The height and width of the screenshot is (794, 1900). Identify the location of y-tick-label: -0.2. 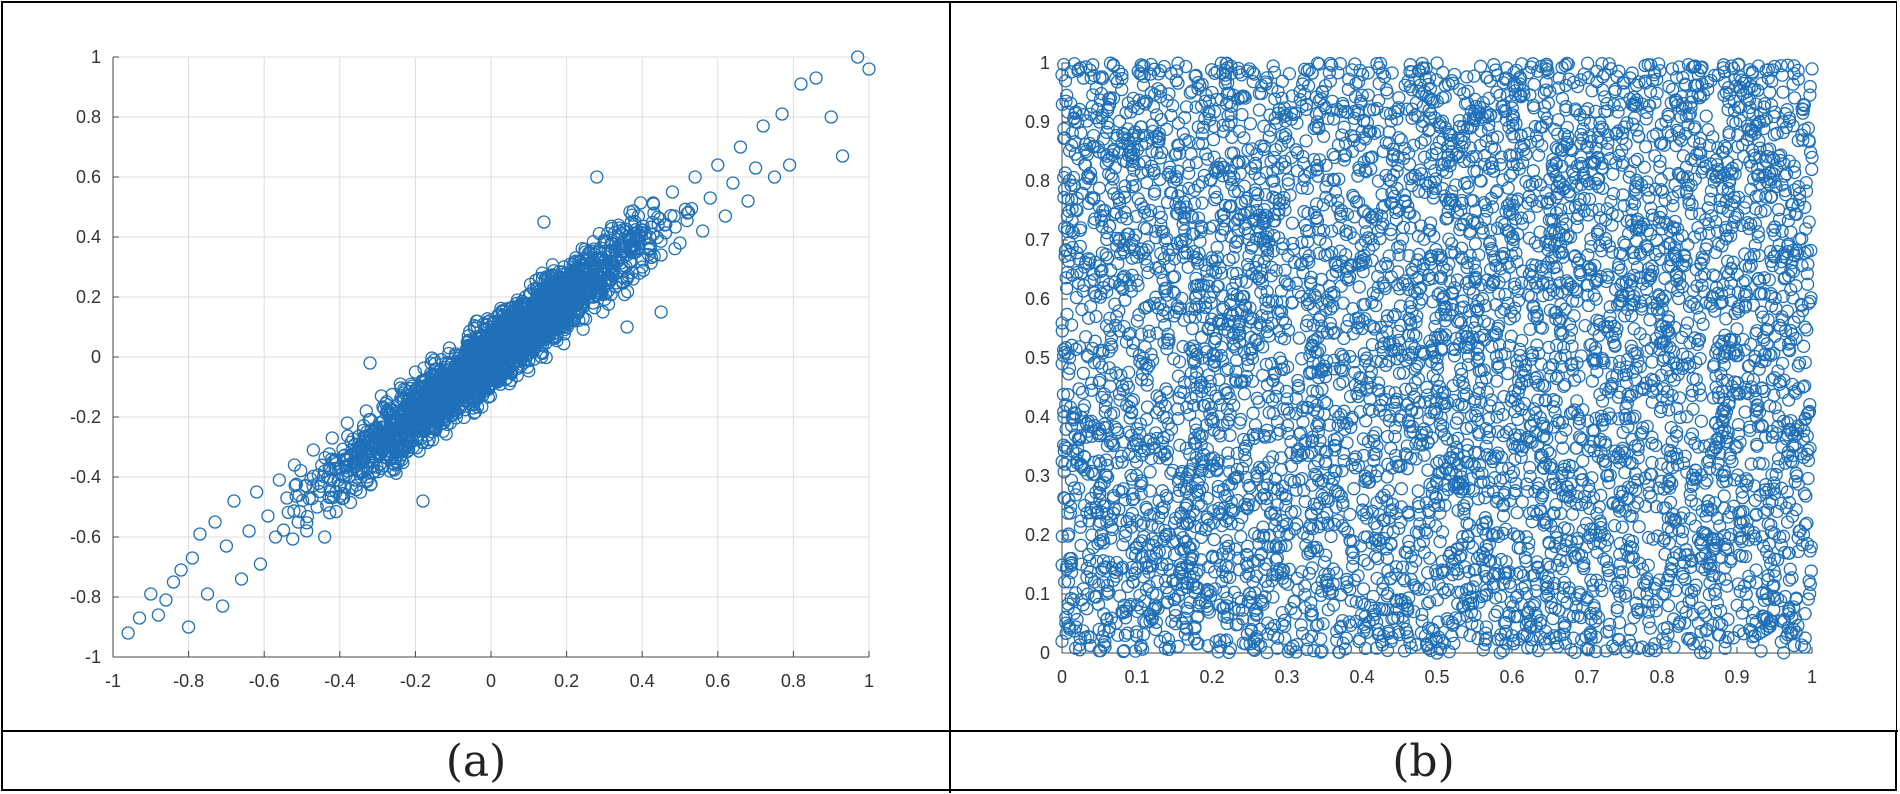
(85, 417).